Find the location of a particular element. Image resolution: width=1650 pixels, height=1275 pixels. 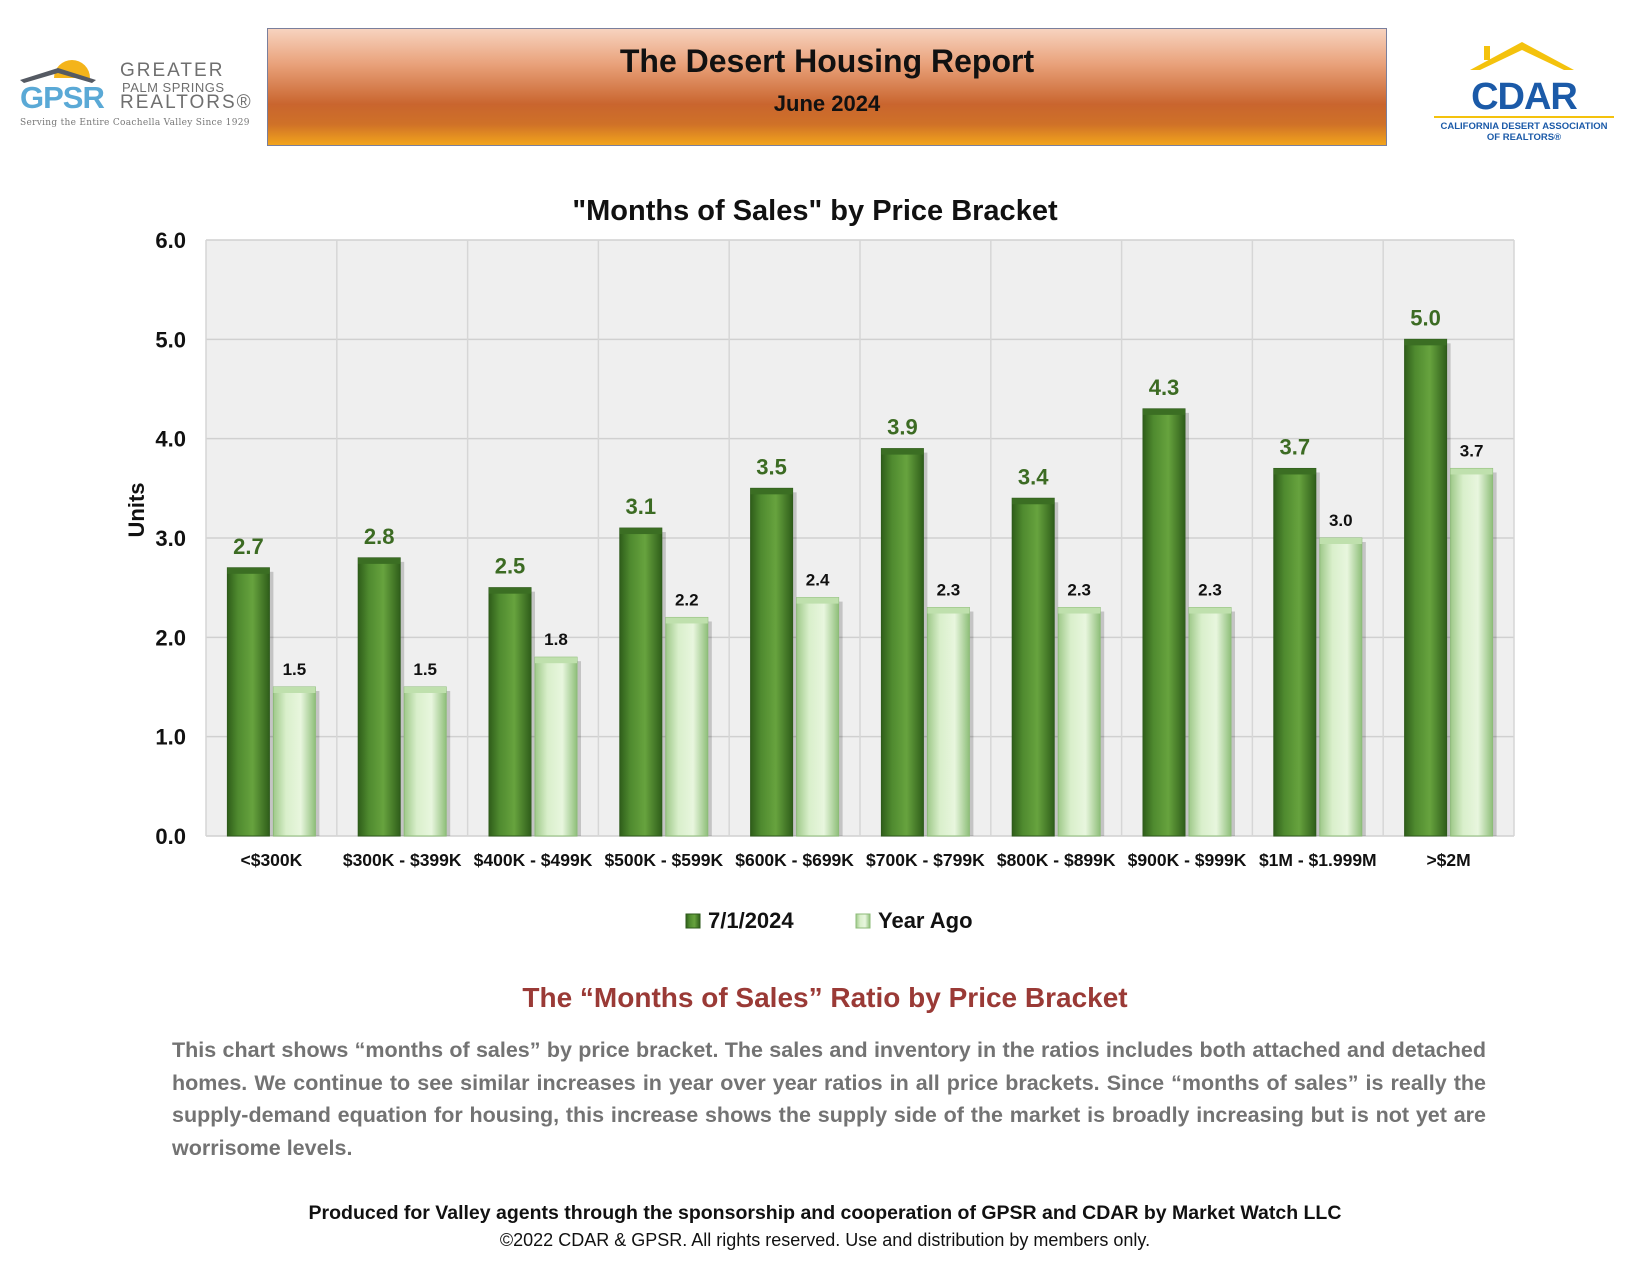

y-tick-label: 4.0 is located at coordinates (170, 439).